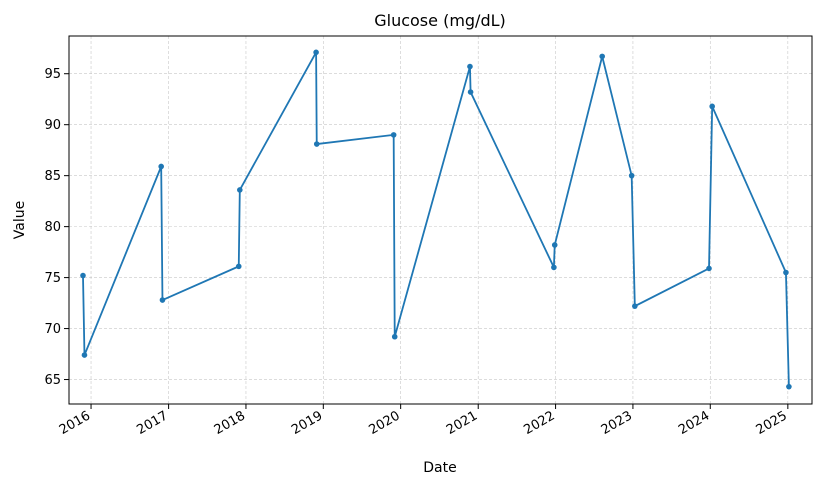 Image resolution: width=825 pixels, height=489 pixels. I want to click on y-tick-label: 95, so click(52, 74).